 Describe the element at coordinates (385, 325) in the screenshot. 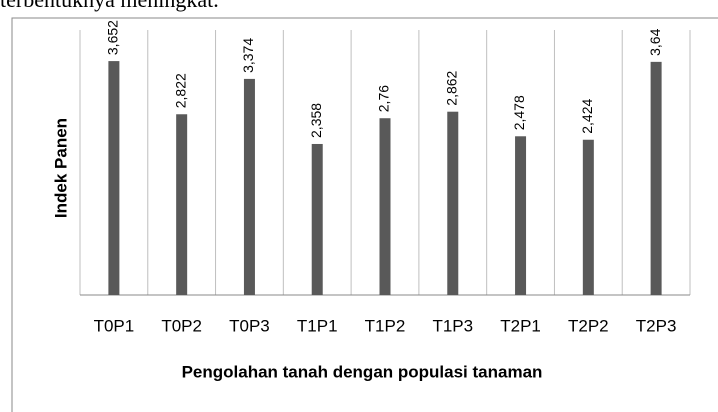

I see `x-tick-label: T1P2` at that location.